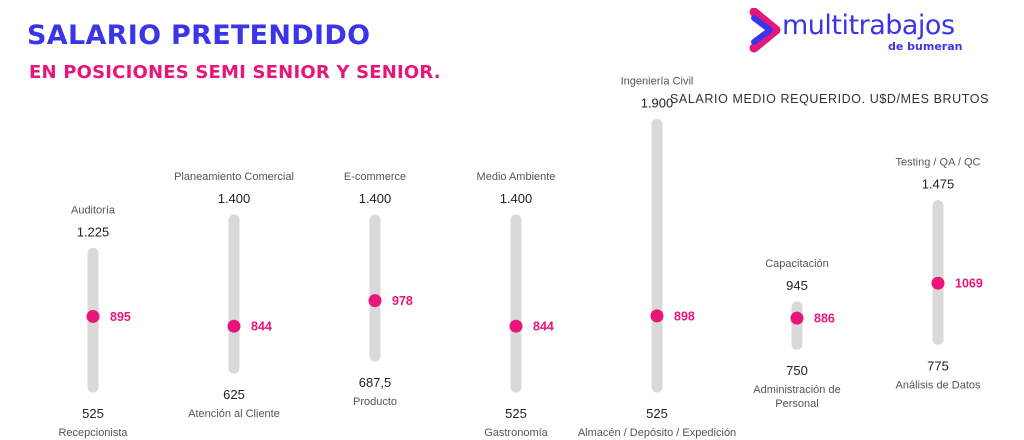 This screenshot has height=440, width=1024. Describe the element at coordinates (765, 30) in the screenshot. I see `logo-mark-icon` at that location.